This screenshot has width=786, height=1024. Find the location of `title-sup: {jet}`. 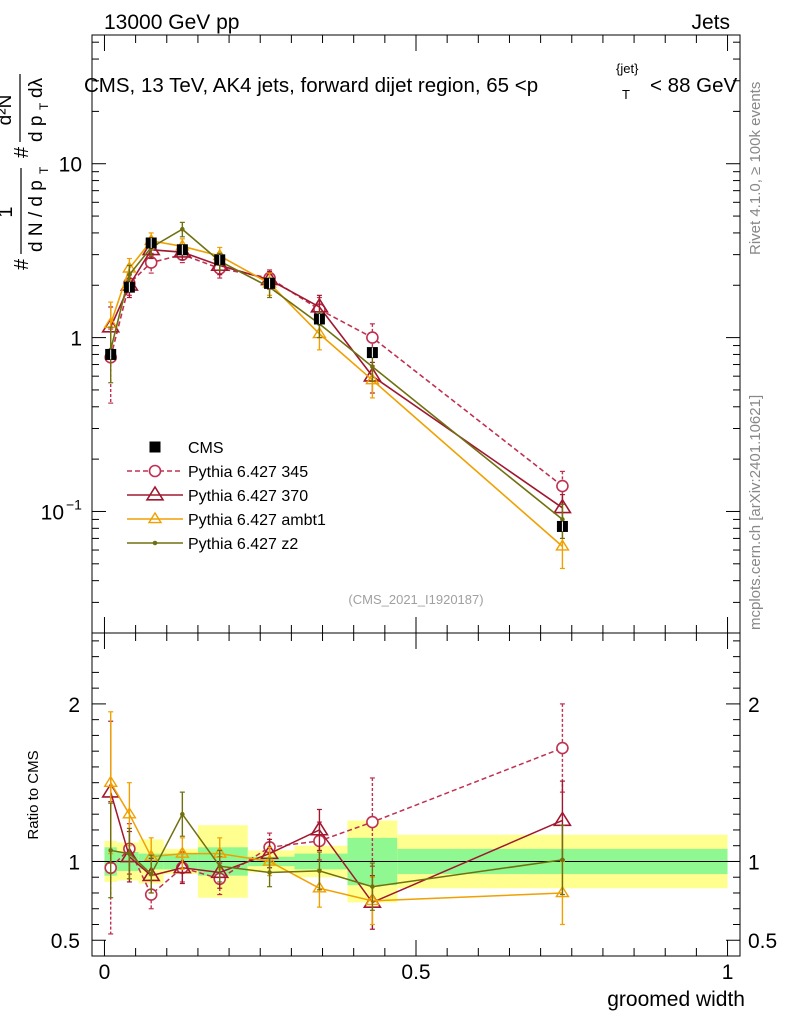

title-sup: {jet} is located at coordinates (627, 68).